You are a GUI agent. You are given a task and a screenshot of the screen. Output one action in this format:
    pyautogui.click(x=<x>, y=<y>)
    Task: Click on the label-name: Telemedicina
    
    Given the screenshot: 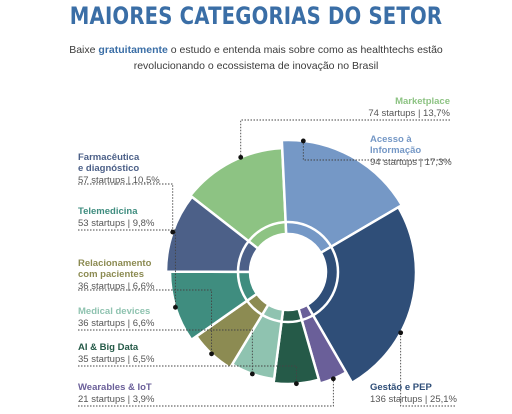 What is the action you would take?
    pyautogui.click(x=108, y=211)
    